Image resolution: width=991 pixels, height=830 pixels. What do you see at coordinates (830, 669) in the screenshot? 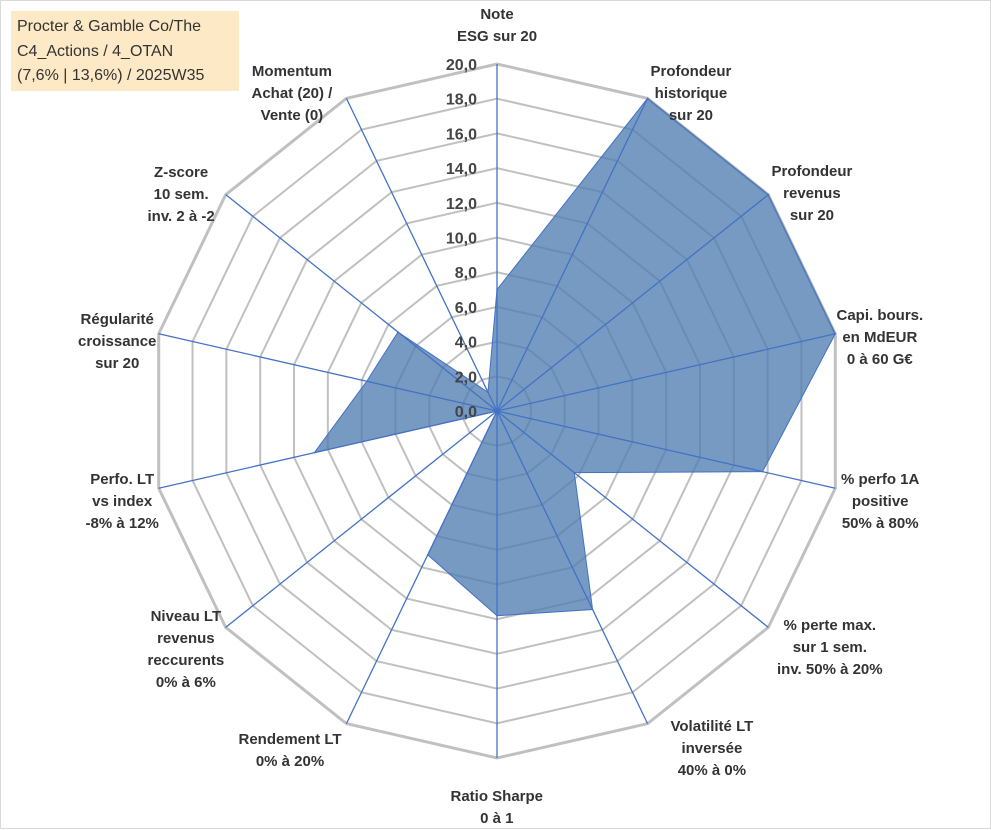
I see `axis-label-line: inv. 50% à 20%` at bounding box center [830, 669].